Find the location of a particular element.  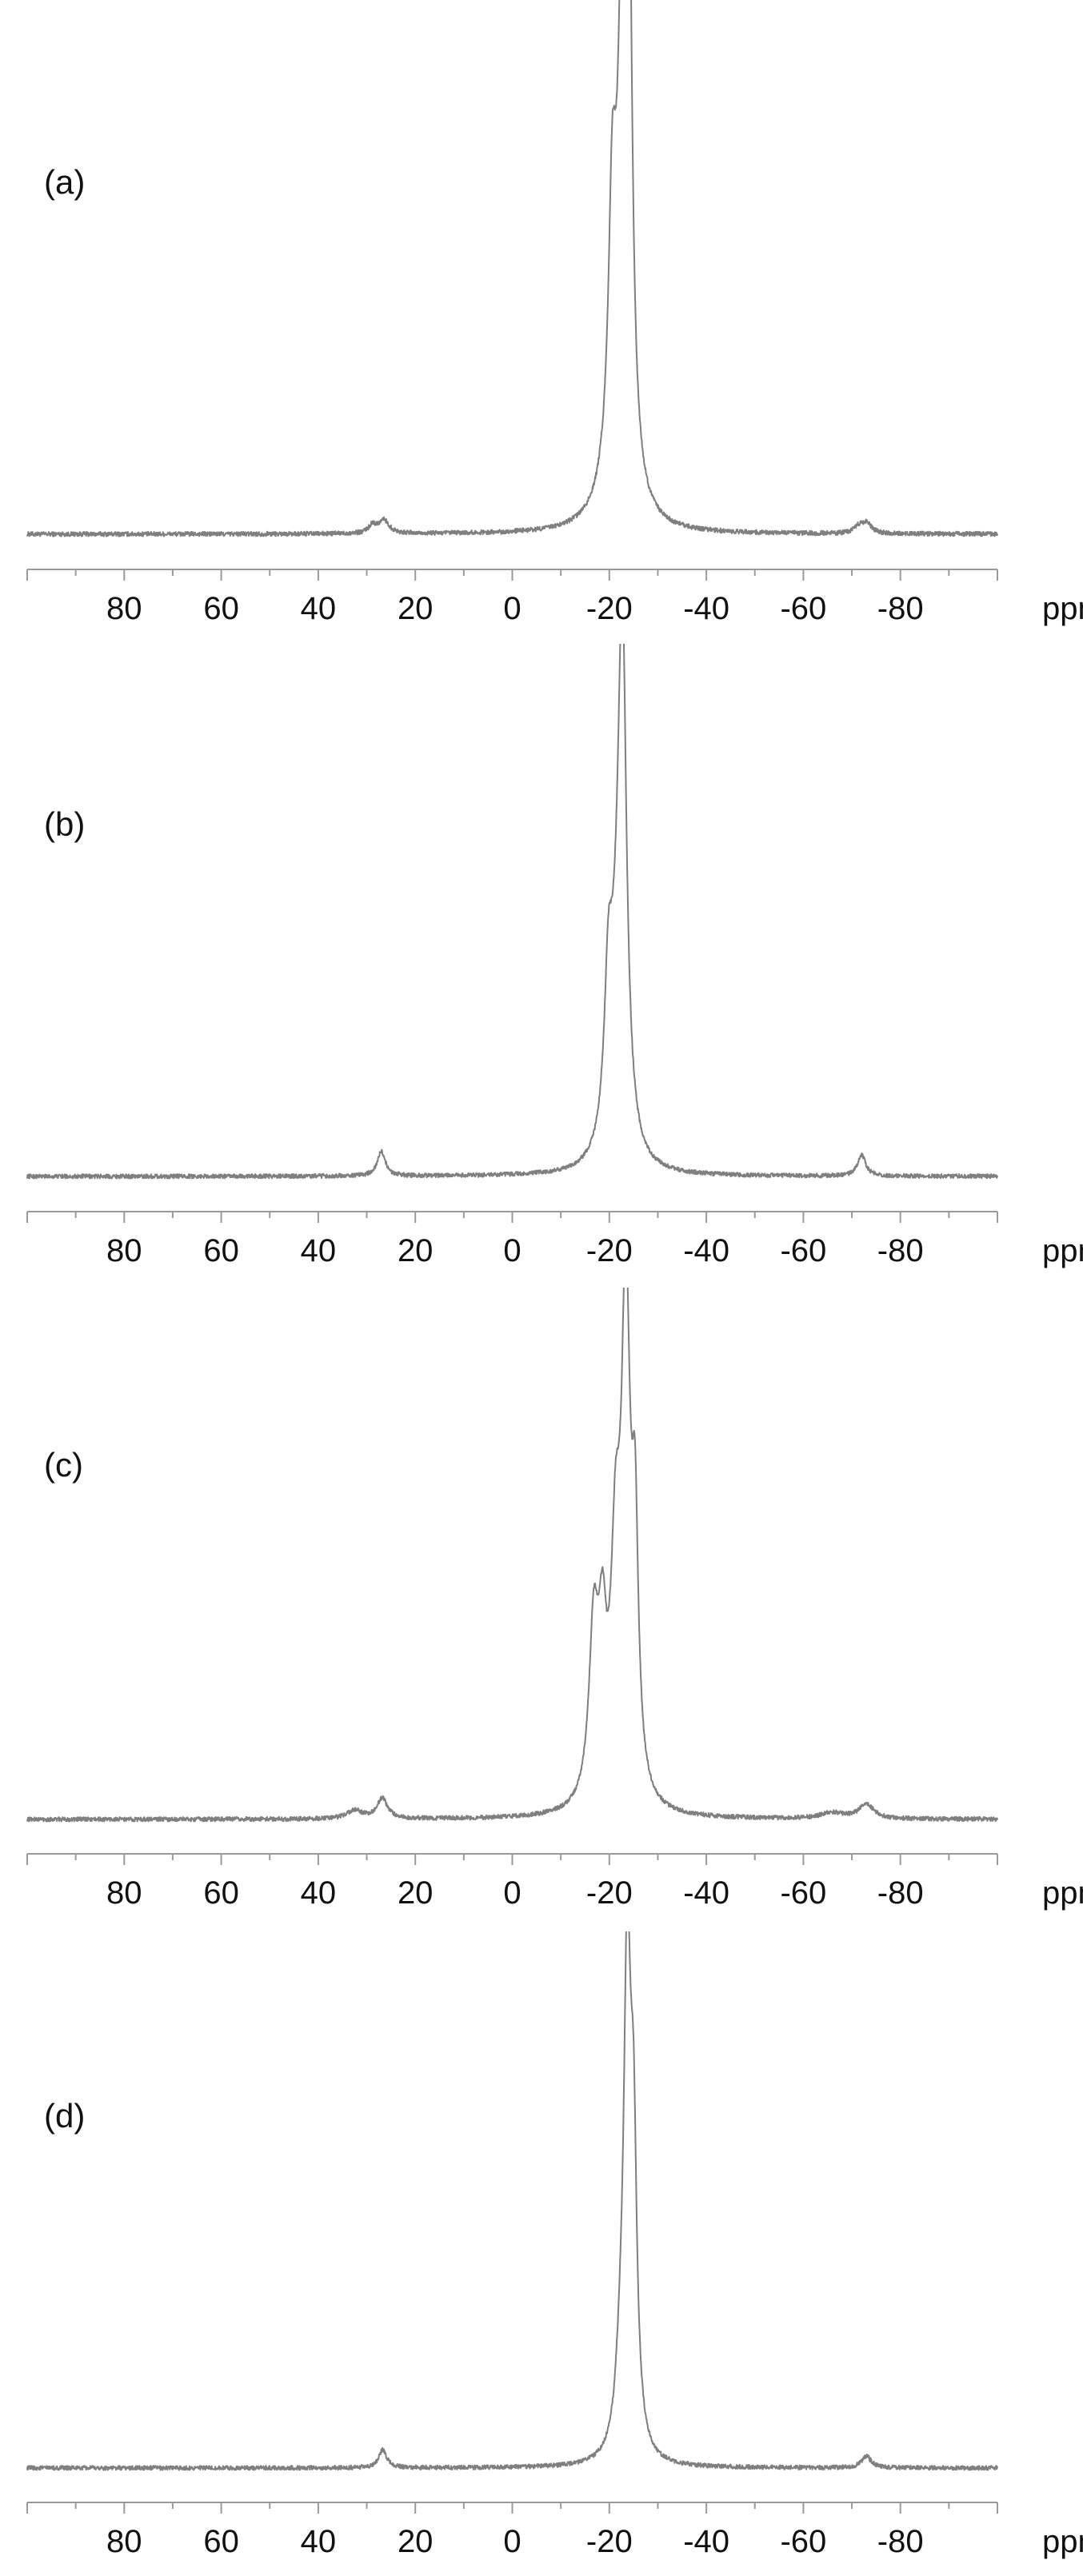

x-axis-a is located at coordinates (512, 575).